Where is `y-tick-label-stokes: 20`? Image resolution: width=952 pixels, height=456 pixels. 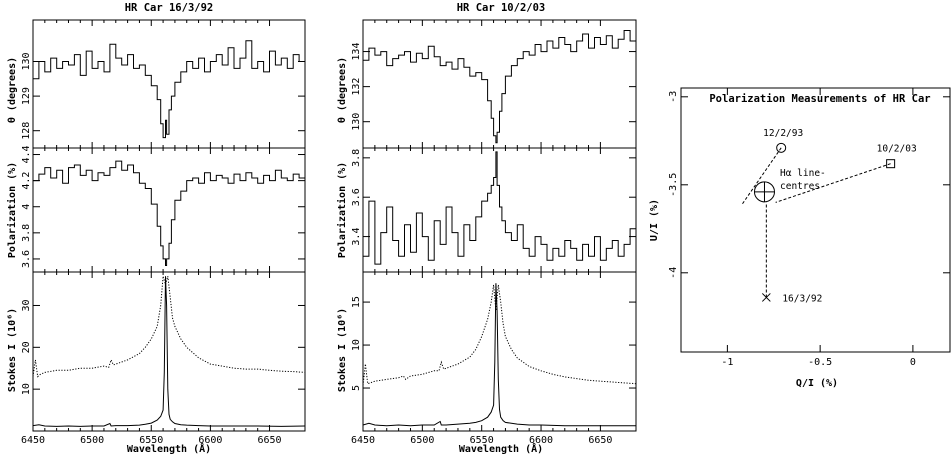 y-tick-label-stokes: 20 is located at coordinates (26, 347).